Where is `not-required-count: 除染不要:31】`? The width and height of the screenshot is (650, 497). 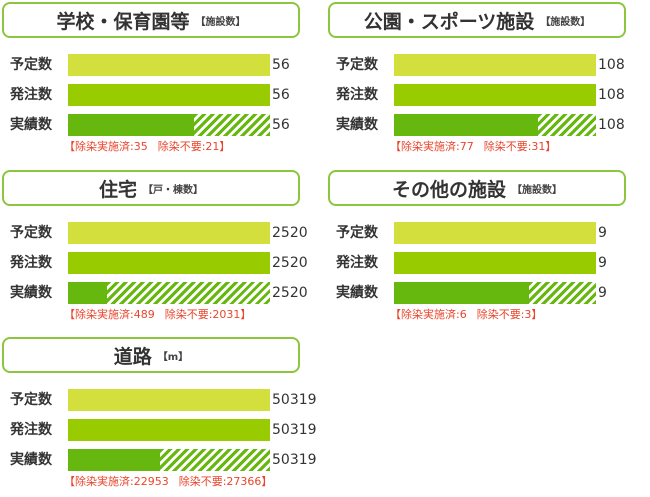
not-required-count: 除染不要:31】 is located at coordinates (520, 146).